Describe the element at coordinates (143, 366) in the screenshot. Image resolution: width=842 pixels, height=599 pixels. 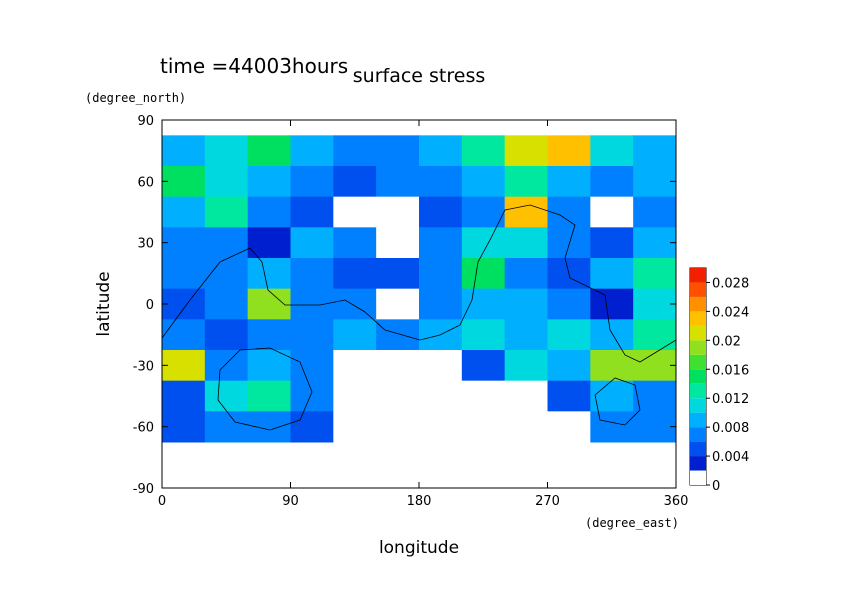
I see `y-tick-label: -30` at that location.